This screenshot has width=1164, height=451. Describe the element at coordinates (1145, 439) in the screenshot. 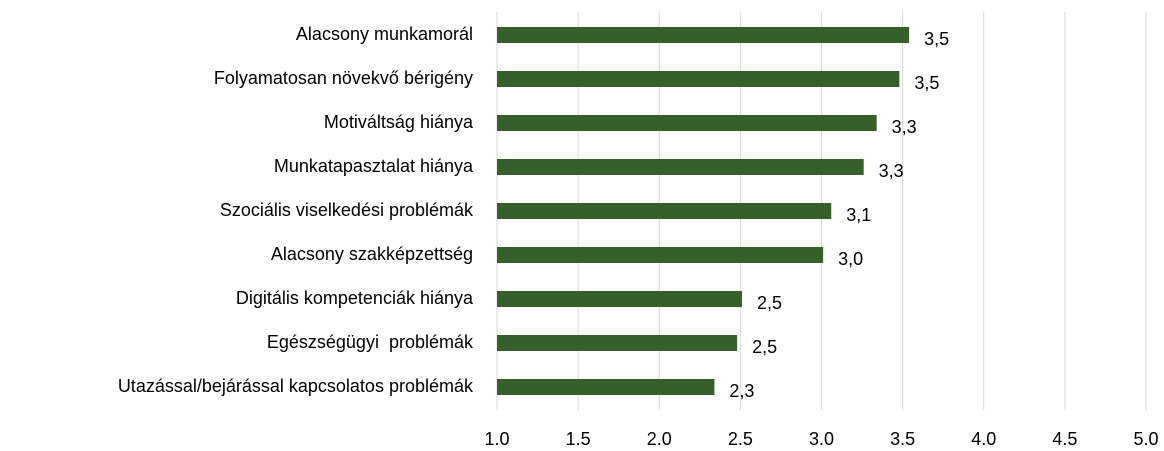

I see `x-tick-label: 5.0` at that location.